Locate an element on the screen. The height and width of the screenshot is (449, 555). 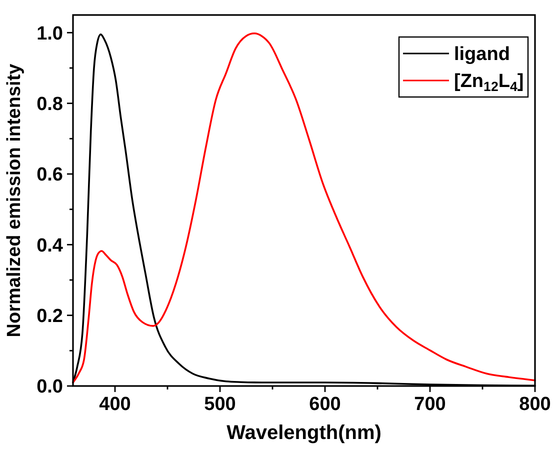
y-tick-label: 0.2 is located at coordinates (49, 316).